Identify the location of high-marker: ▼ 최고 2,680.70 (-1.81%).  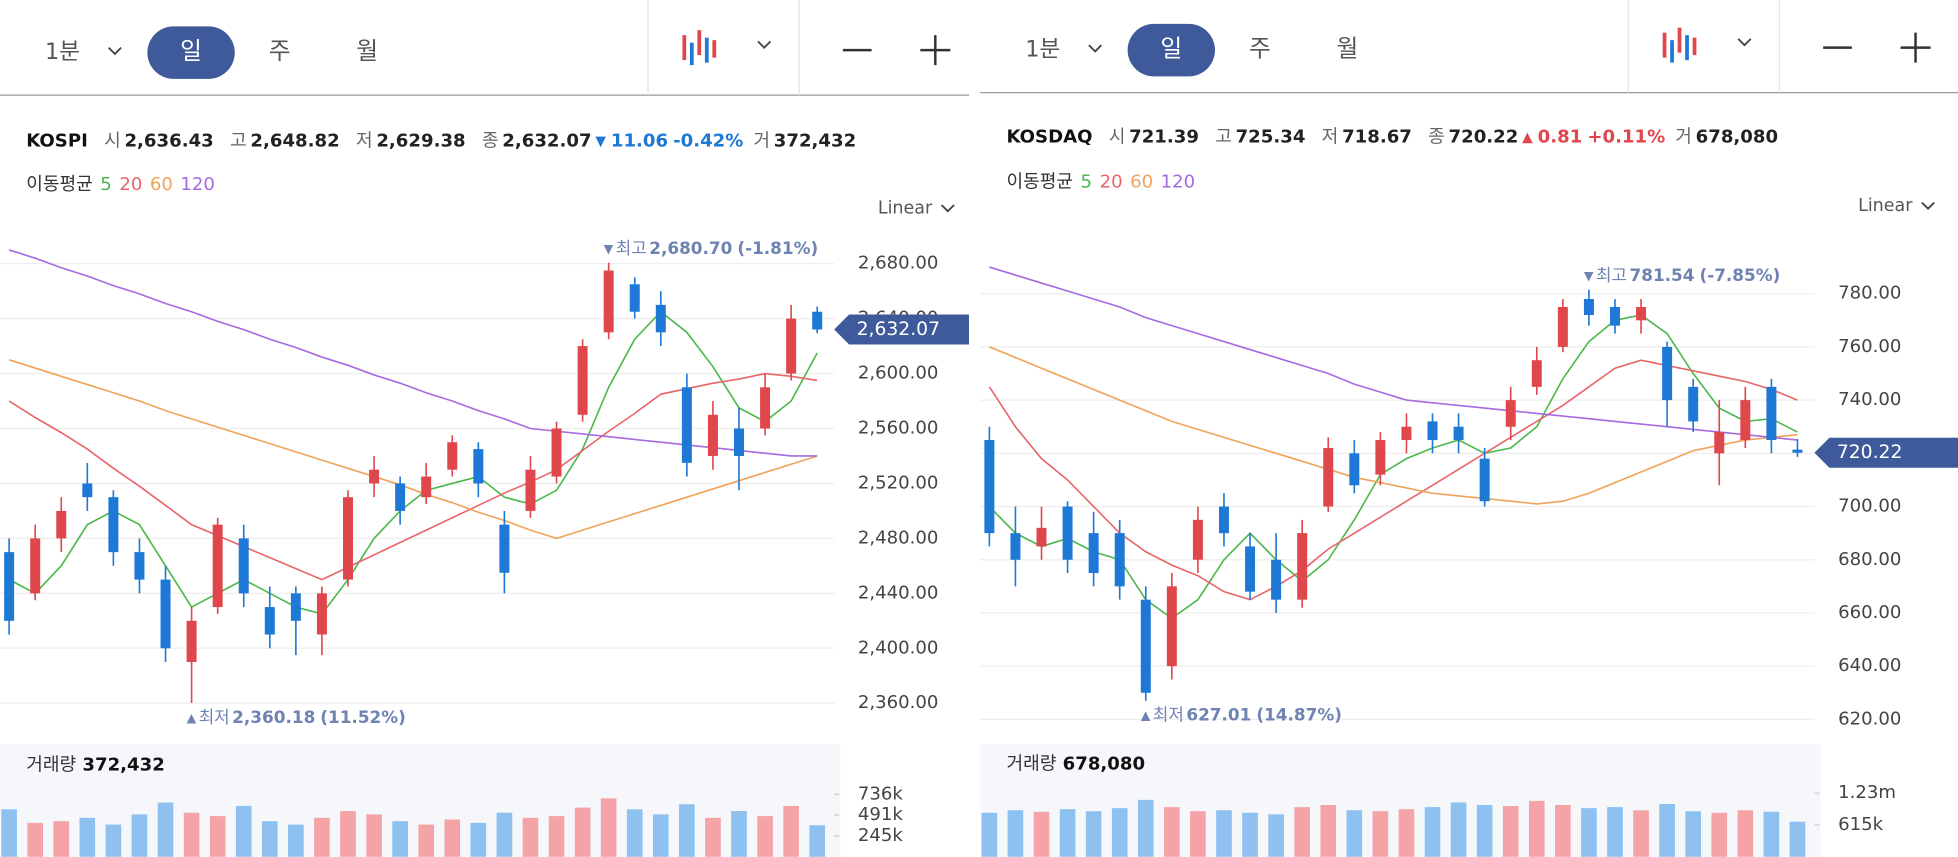
(711, 248).